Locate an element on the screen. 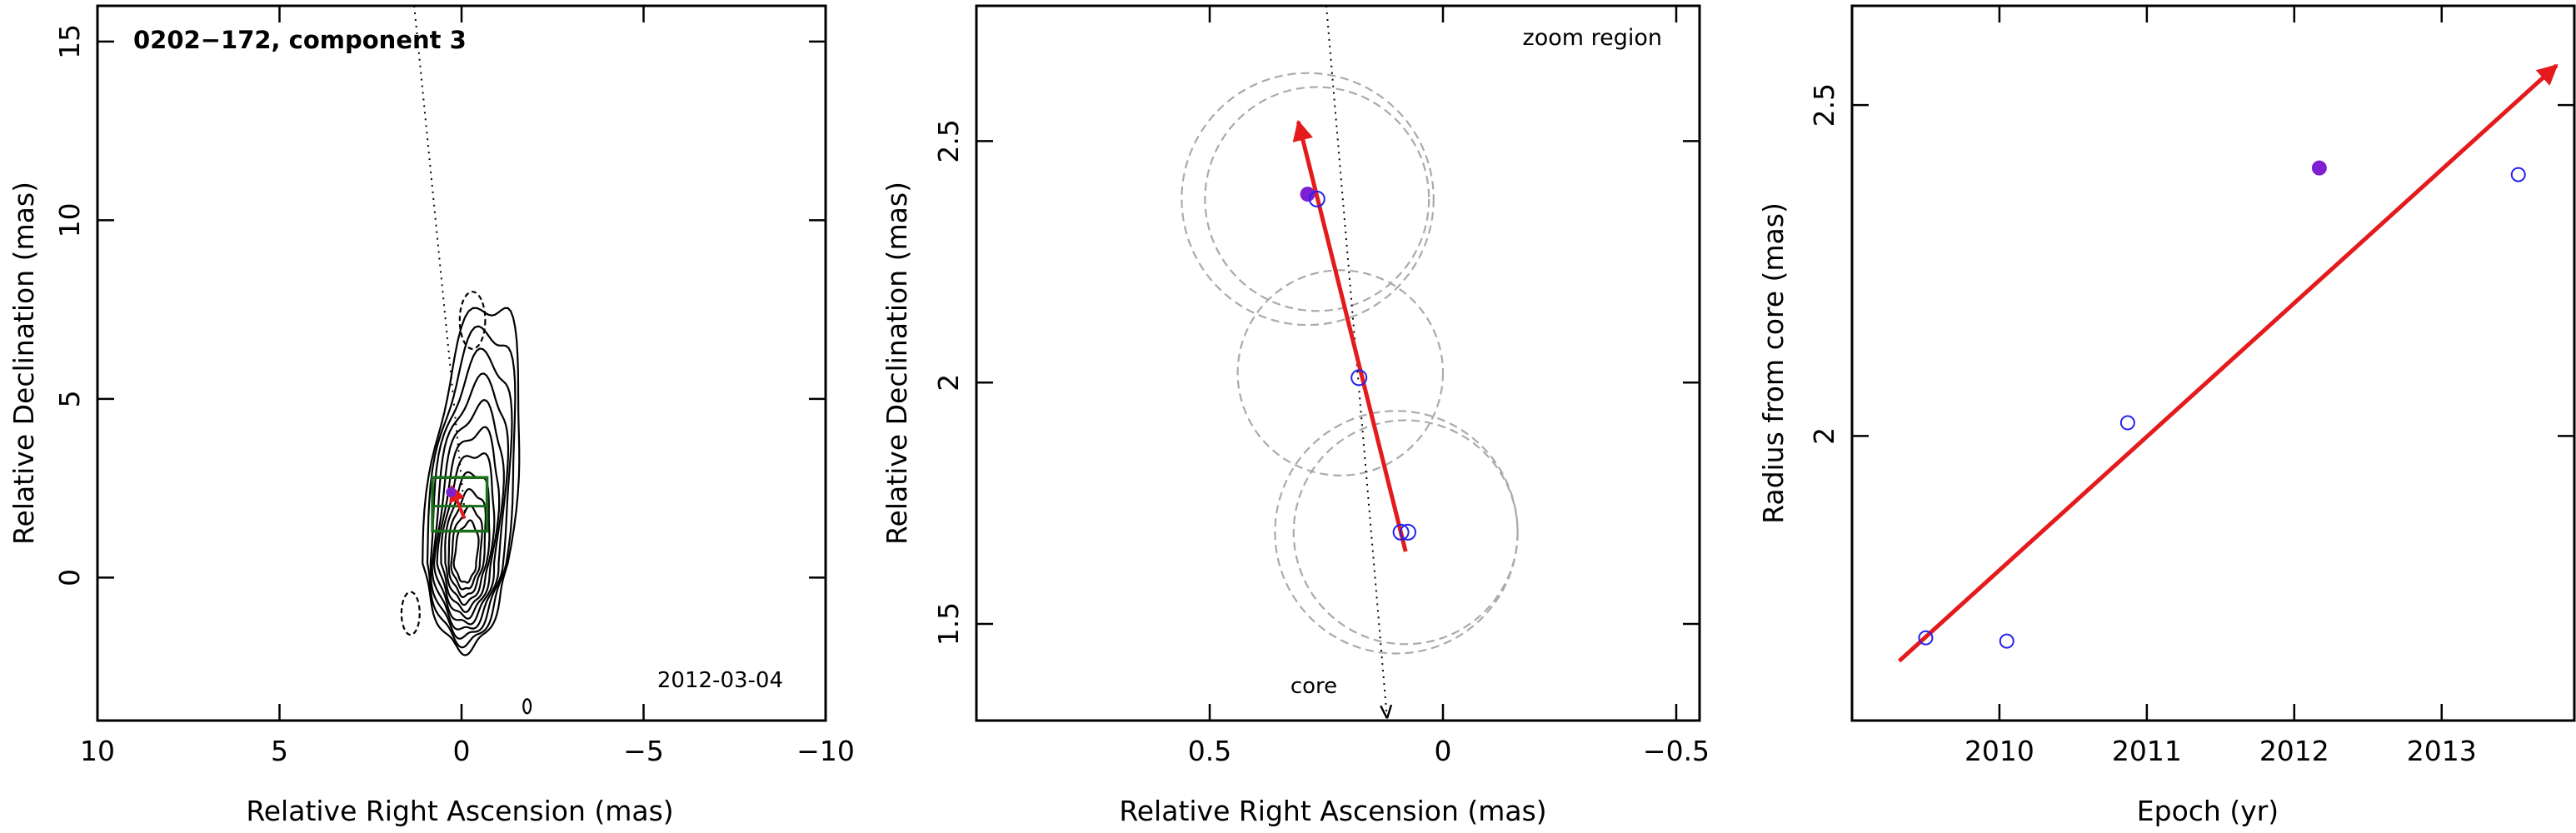 The image size is (2576, 833). panel2-ylabel: Relative Declination (mas) is located at coordinates (897, 363).